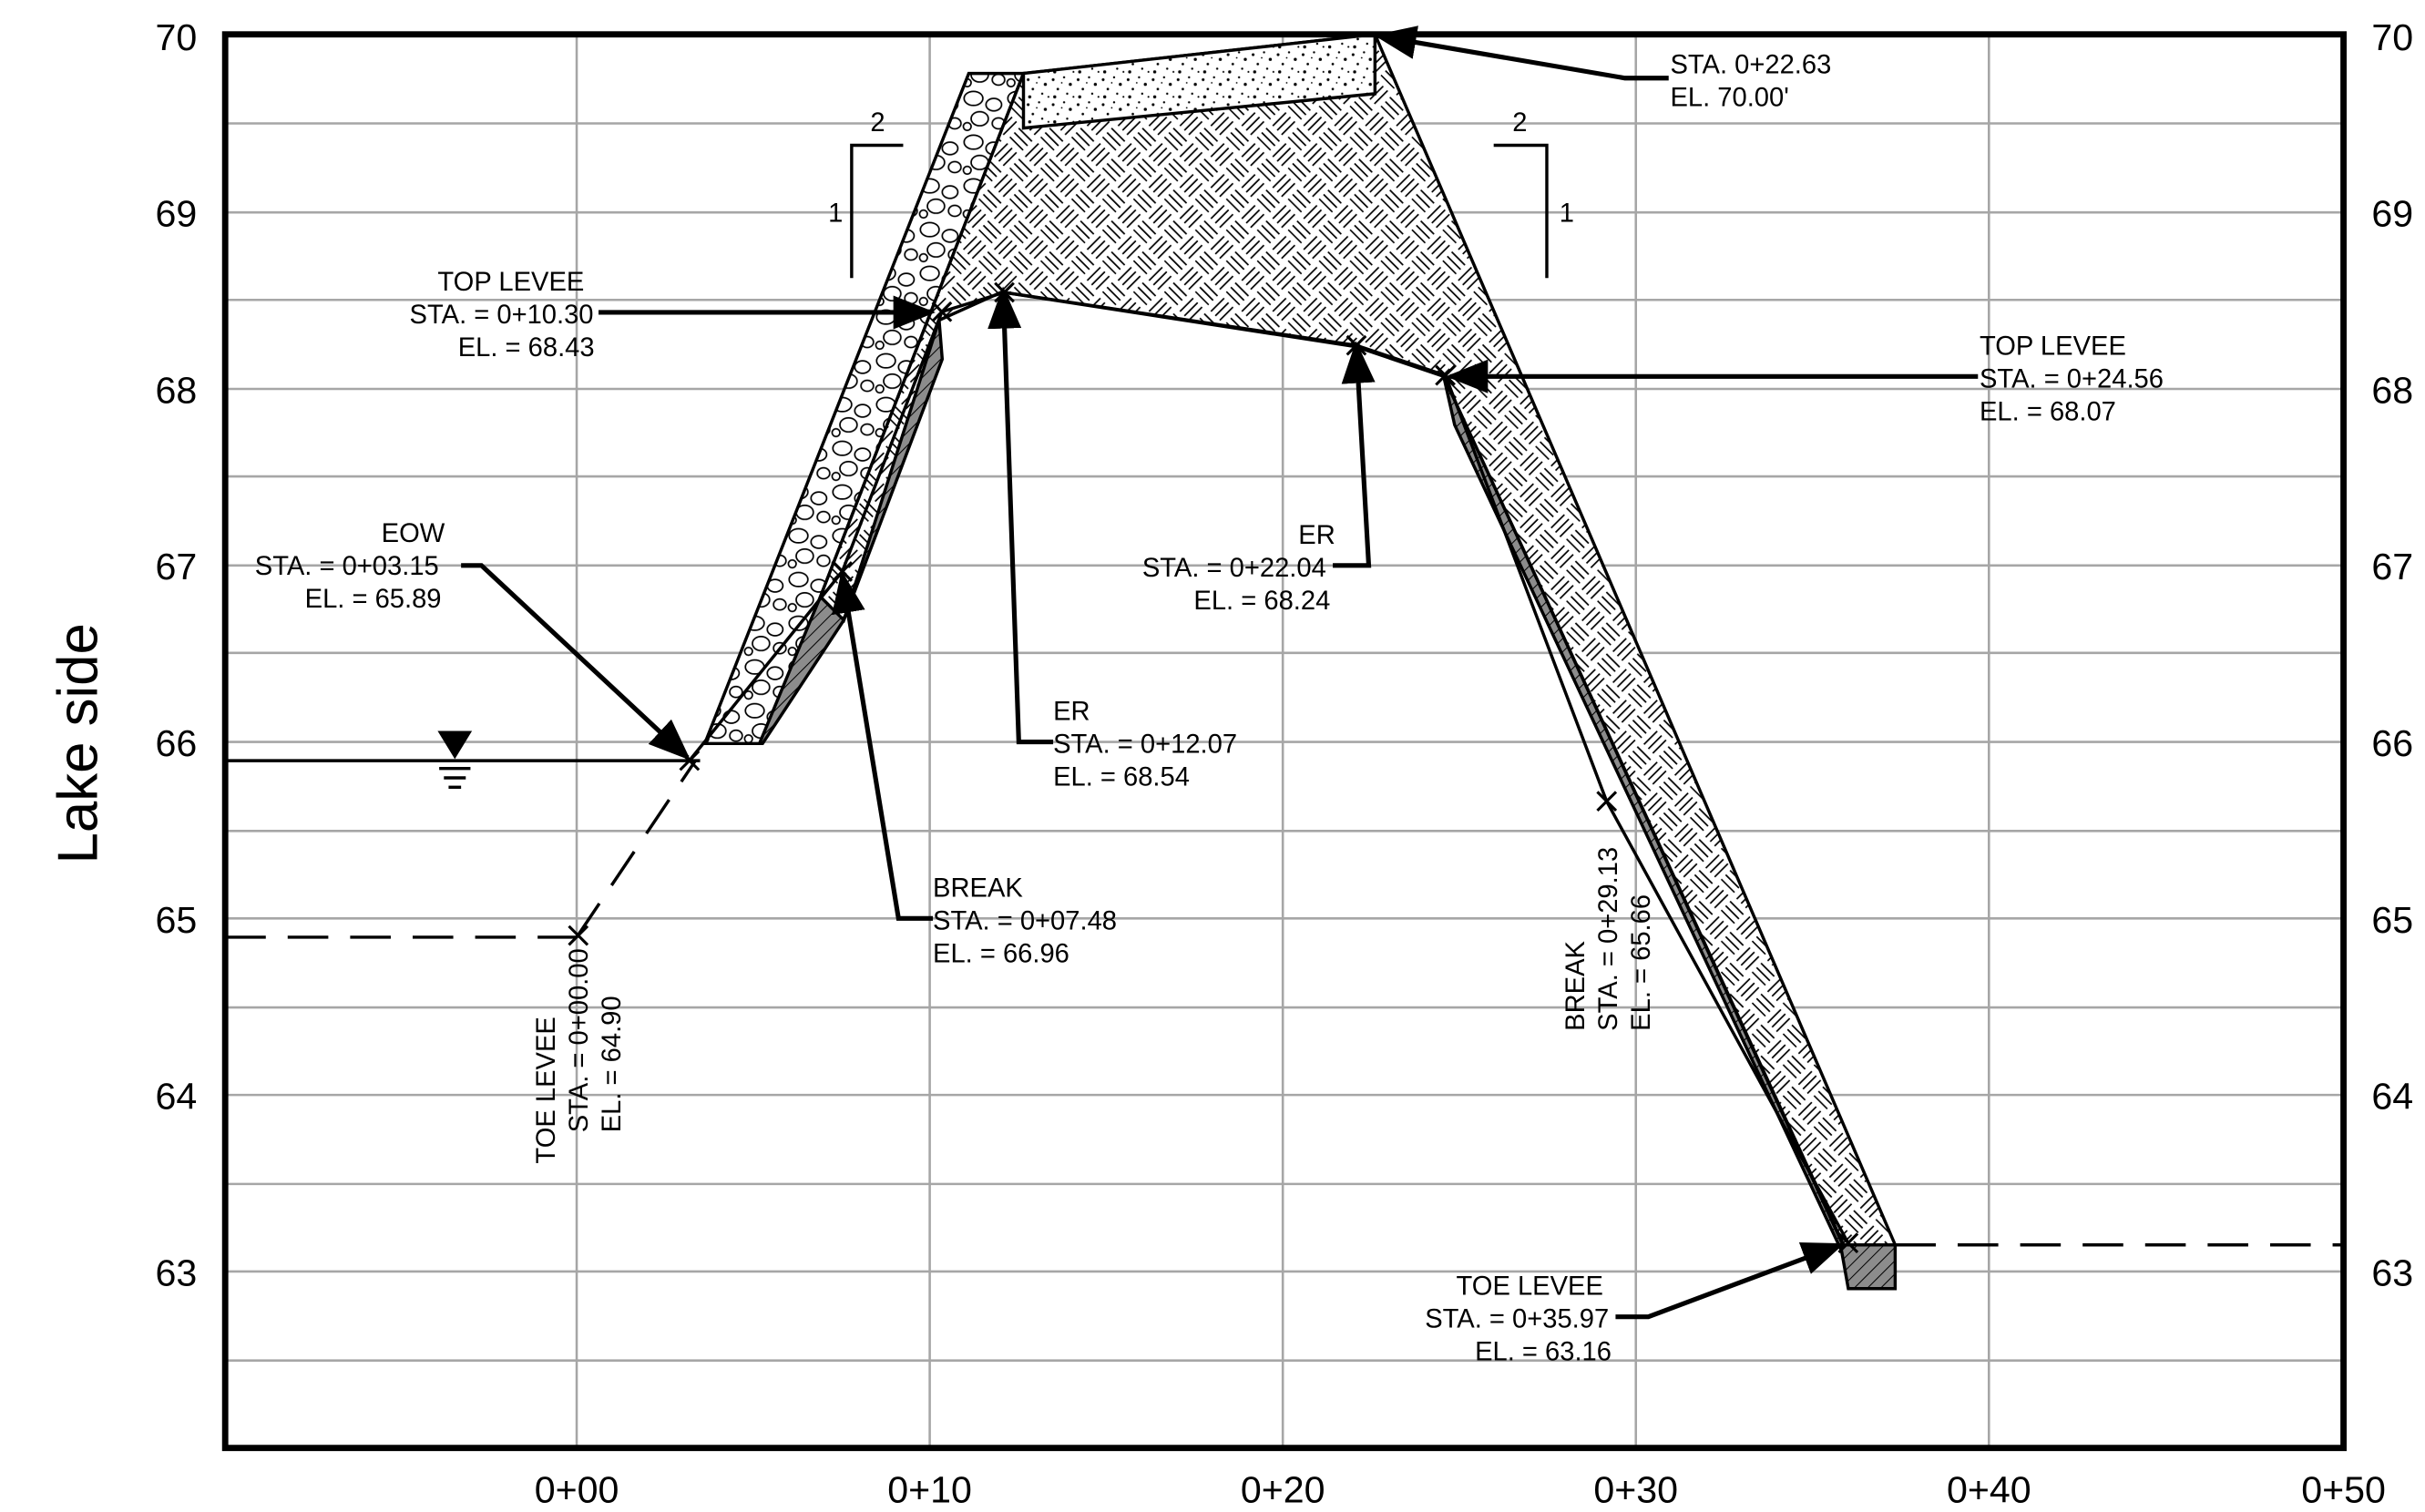 Image resolution: width=2425 pixels, height=1512 pixels. I want to click on annotation-elevation: EL. = 68.43, so click(527, 348).